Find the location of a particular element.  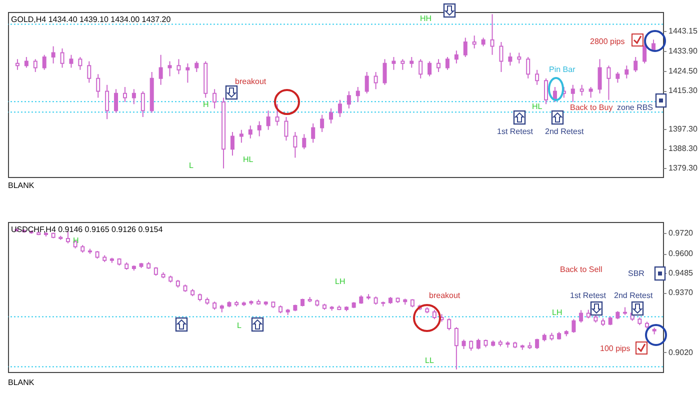

y-tick-label: 0.9020 is located at coordinates (681, 352).